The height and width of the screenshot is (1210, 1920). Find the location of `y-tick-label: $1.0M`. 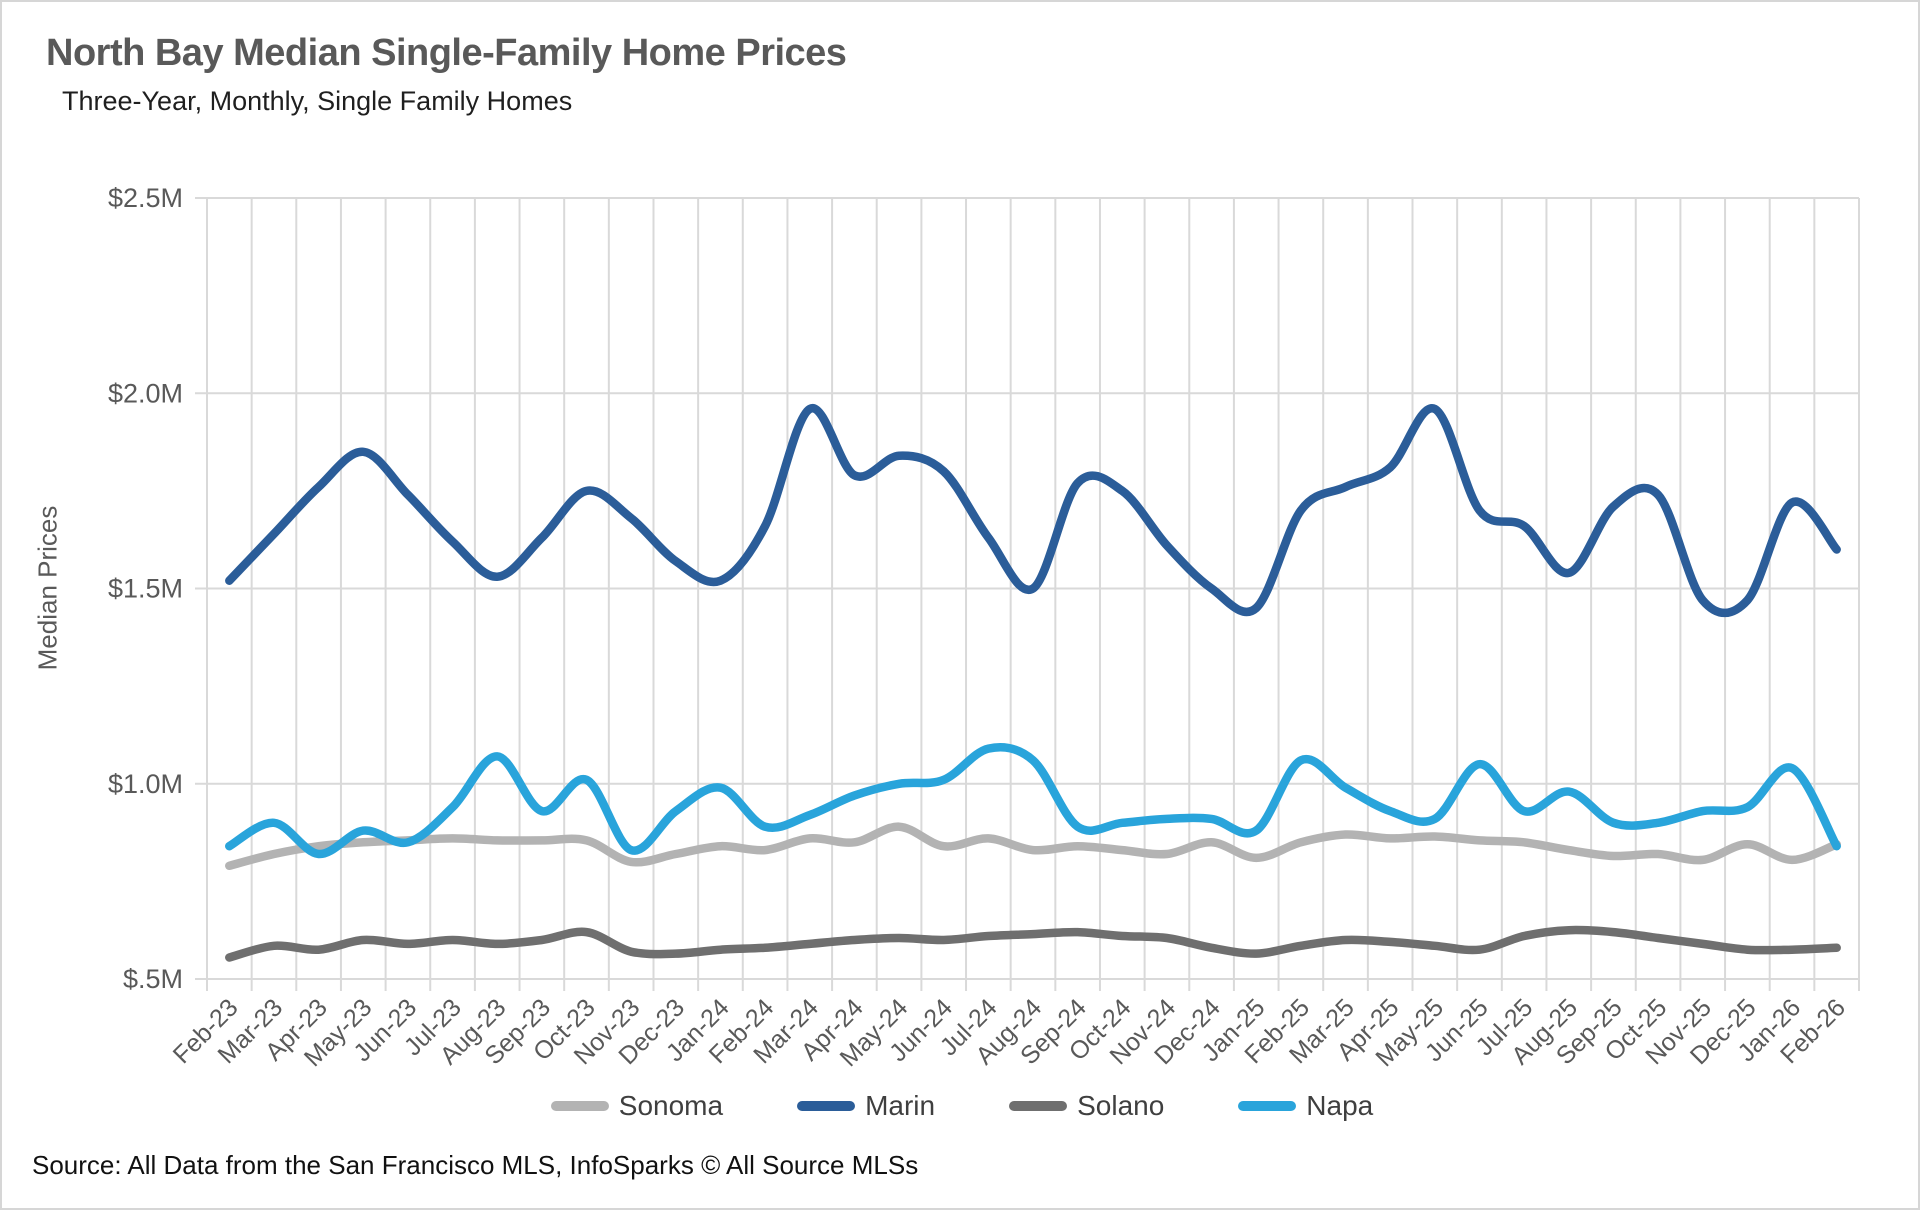

y-tick-label: $1.0M is located at coordinates (145, 784).